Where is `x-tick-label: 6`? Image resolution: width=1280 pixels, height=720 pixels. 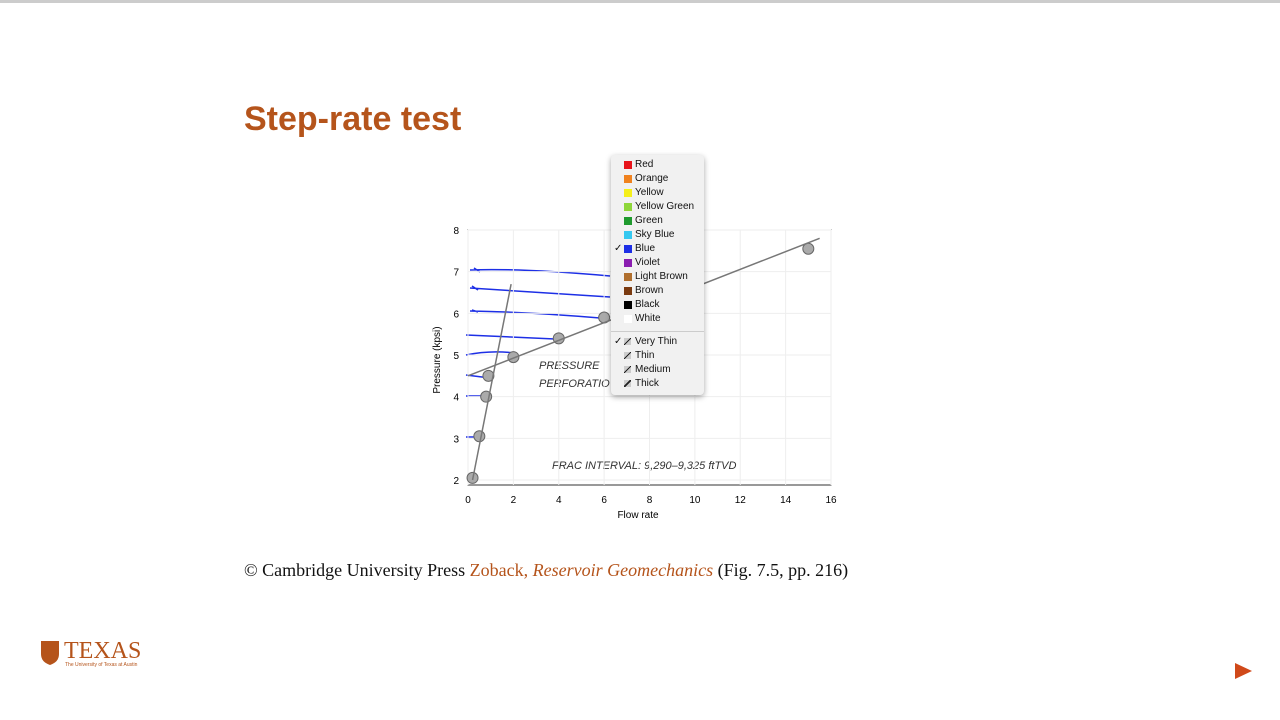
x-tick-label: 6 is located at coordinates (604, 500).